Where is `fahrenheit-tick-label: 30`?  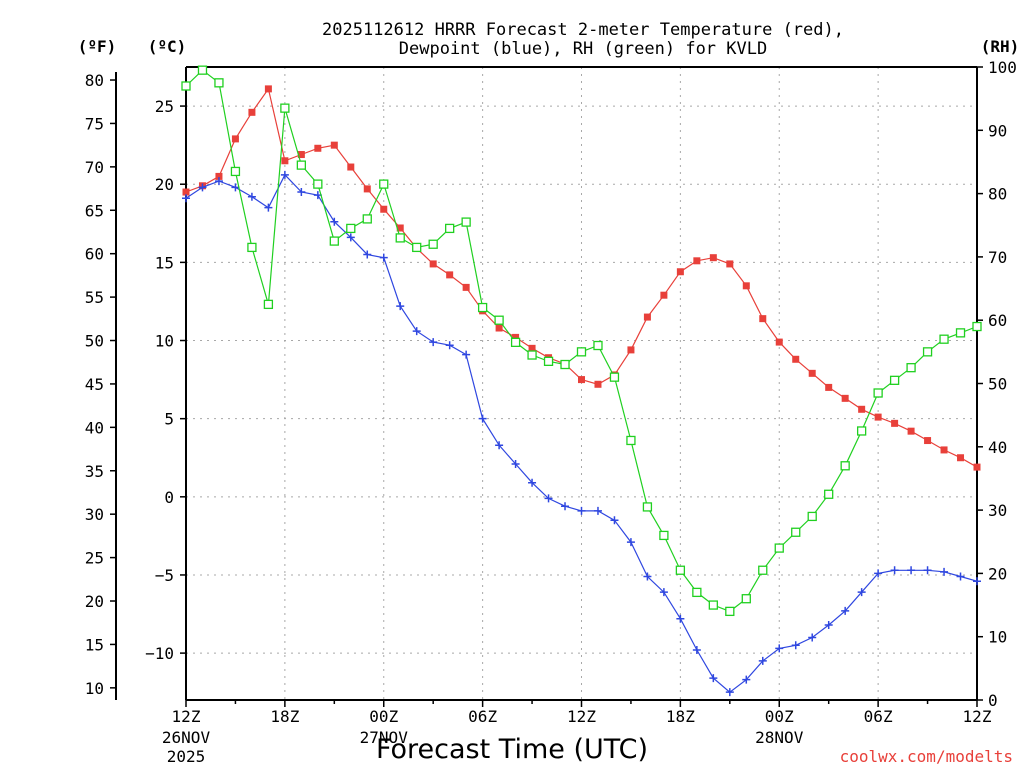
fahrenheit-tick-label: 30 is located at coordinates (94, 514).